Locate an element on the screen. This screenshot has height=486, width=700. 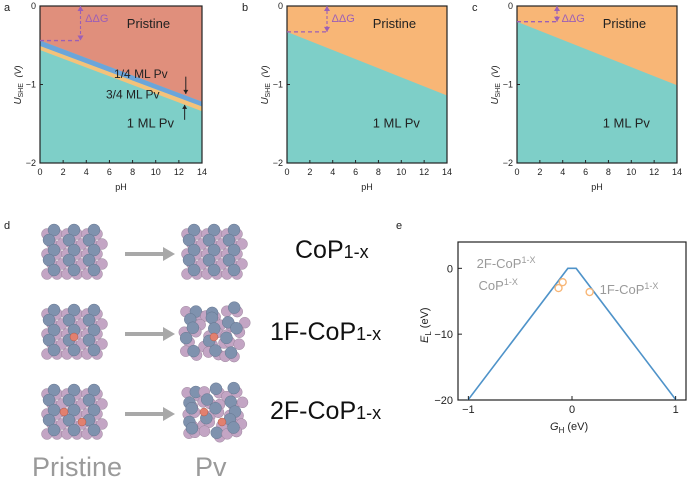
row-label-cop-name: CoP is located at coordinates (319, 250).